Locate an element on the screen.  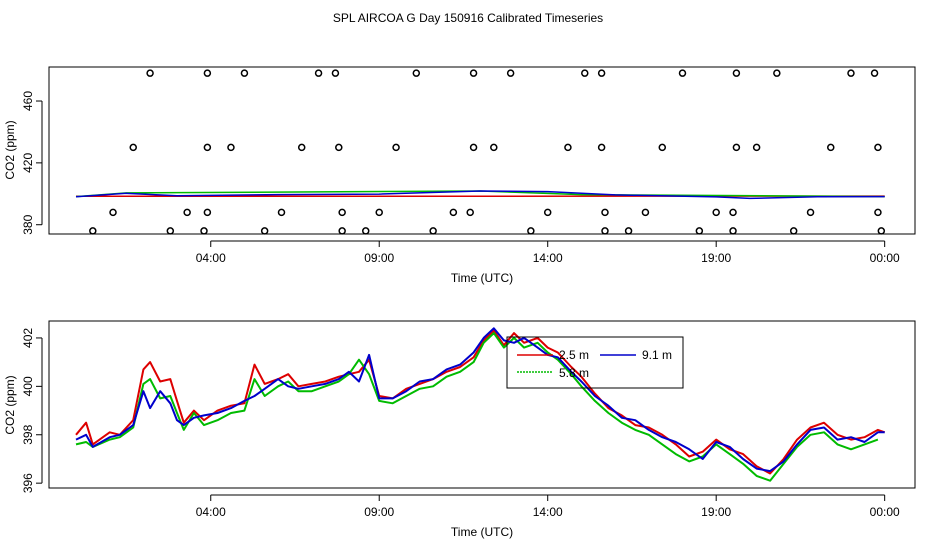
y-tick-label: 460 is located at coordinates (28, 101).